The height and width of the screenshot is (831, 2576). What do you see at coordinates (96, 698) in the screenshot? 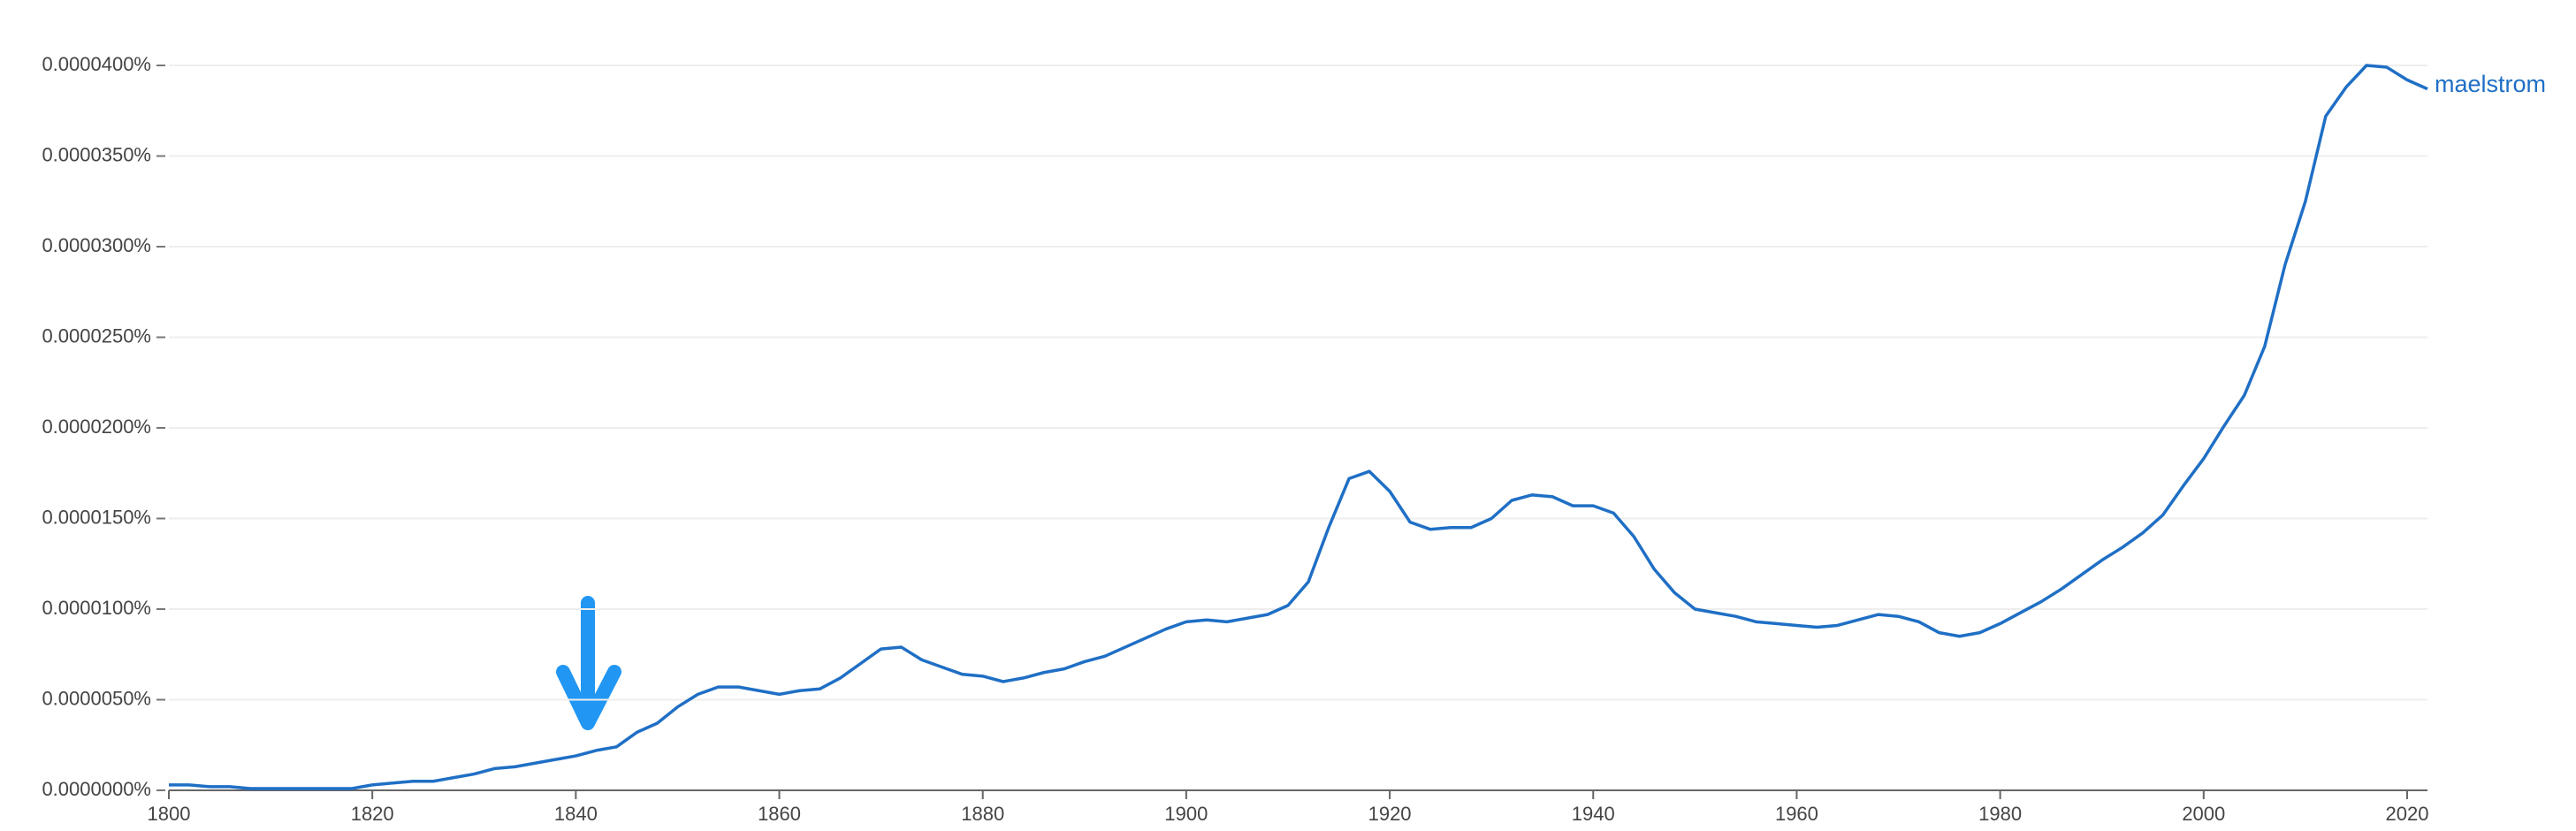
I see `y-tick-label: 0.0000050%` at bounding box center [96, 698].